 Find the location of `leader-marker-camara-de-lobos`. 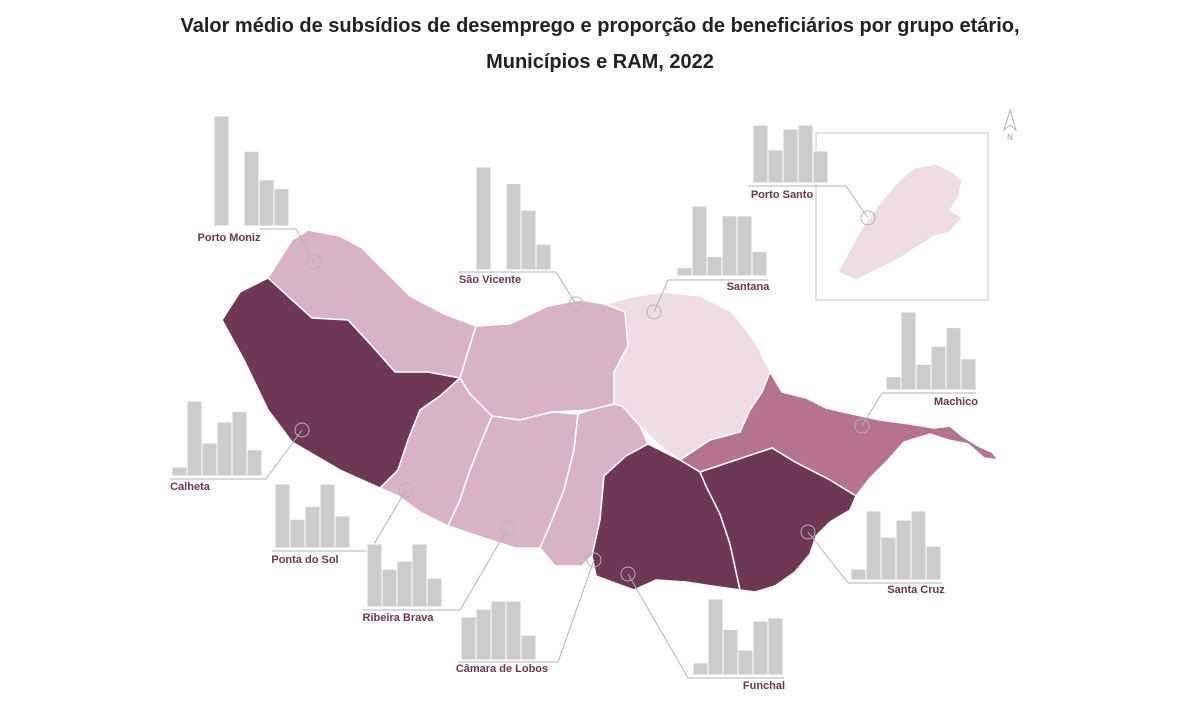

leader-marker-camara-de-lobos is located at coordinates (594, 560).